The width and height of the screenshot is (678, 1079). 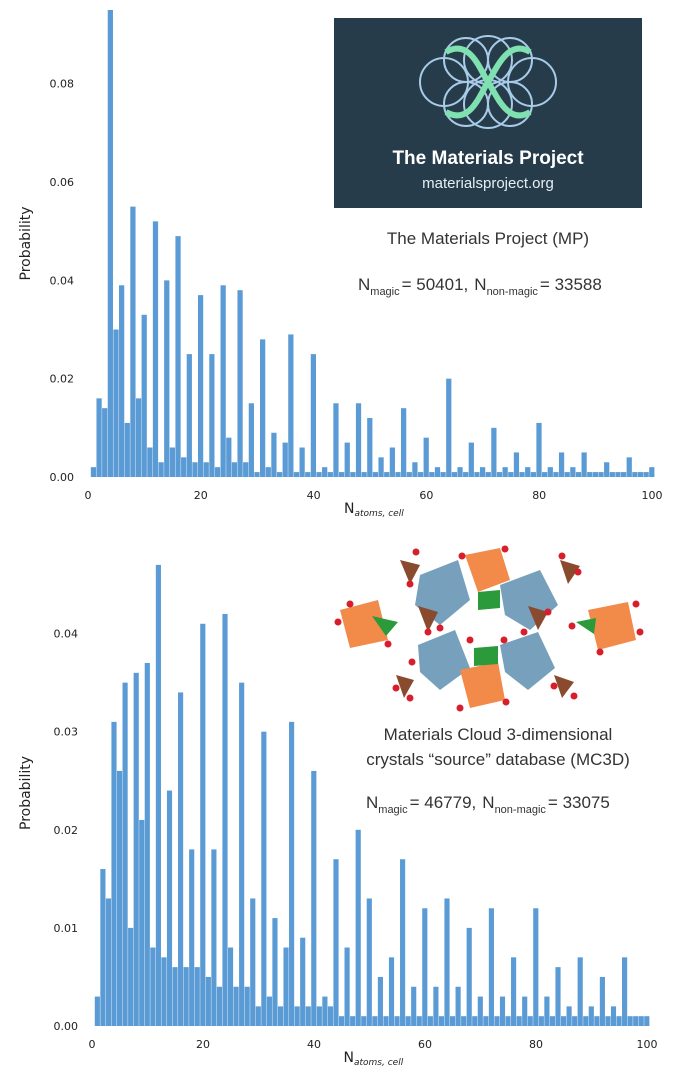 I want to click on mc3d-nonmagic-value: = 33075, so click(x=579, y=802).